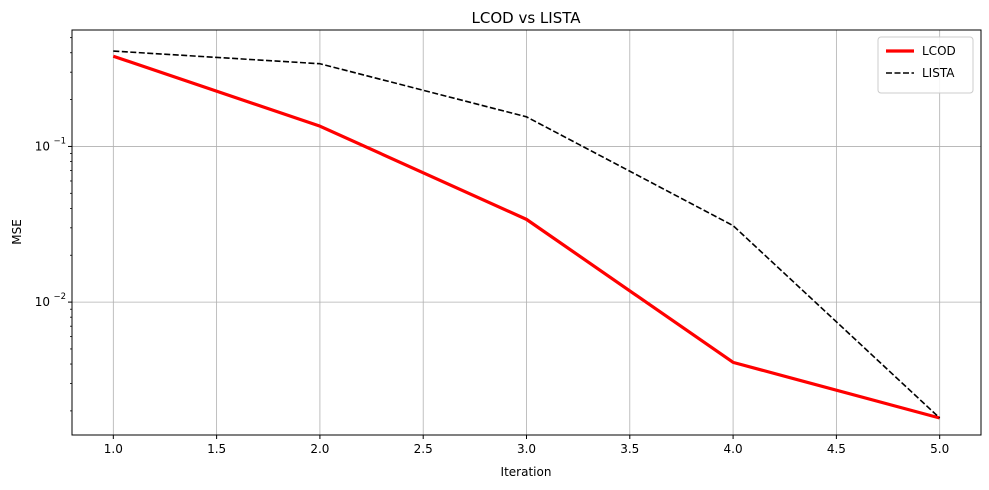 The height and width of the screenshot is (490, 989). I want to click on x-tick-label: 5.0, so click(939, 449).